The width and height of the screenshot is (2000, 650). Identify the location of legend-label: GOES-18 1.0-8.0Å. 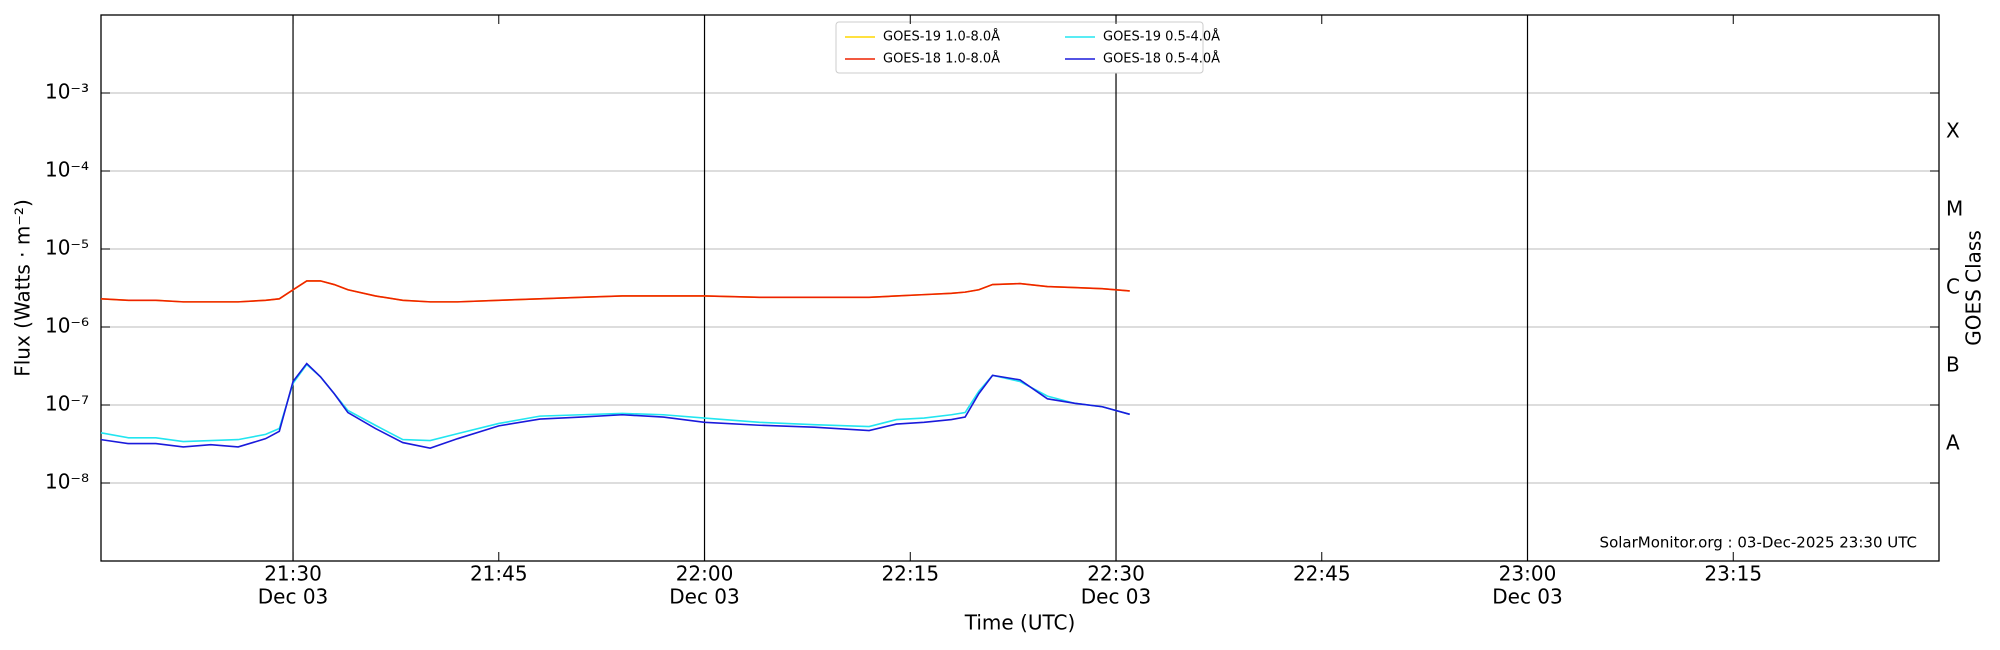
(941, 59).